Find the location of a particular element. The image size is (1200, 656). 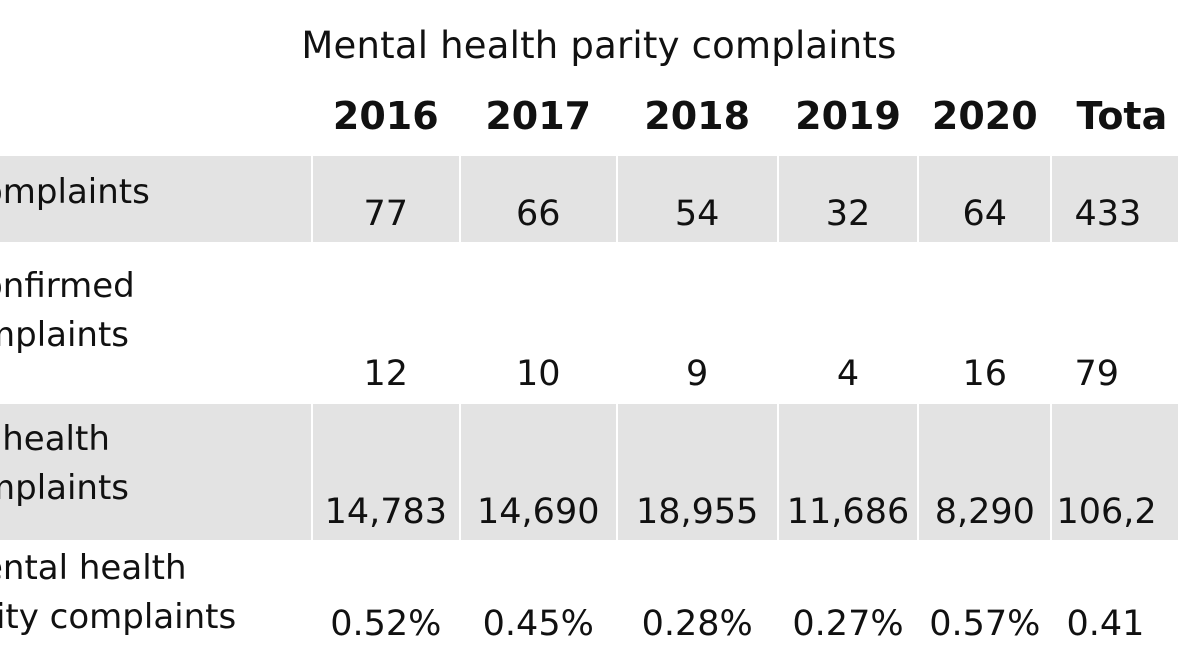

header-cell-2019: 2019 is located at coordinates (848, 117).